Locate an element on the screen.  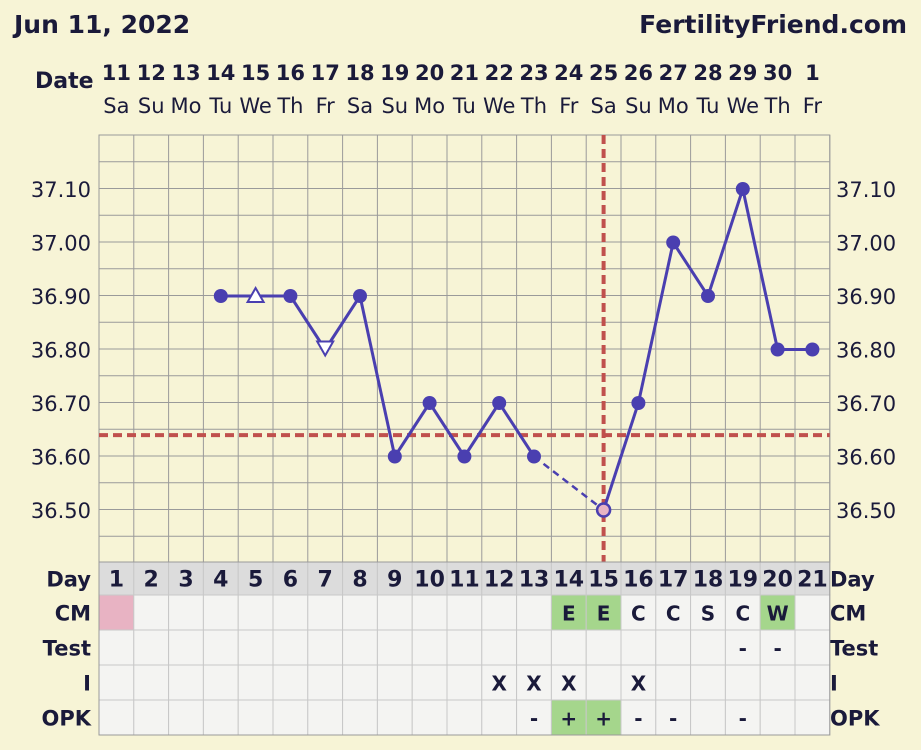
weekday-label: Mo is located at coordinates (673, 106).